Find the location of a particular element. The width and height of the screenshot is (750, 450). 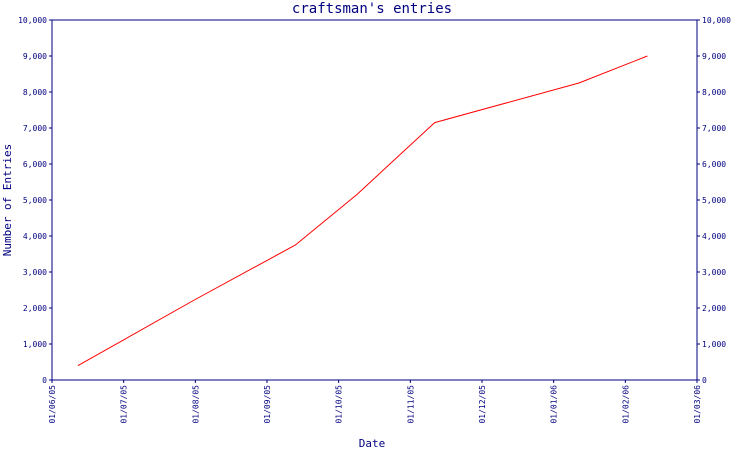

y-tick-label-left: 3,000 is located at coordinates (35, 272).